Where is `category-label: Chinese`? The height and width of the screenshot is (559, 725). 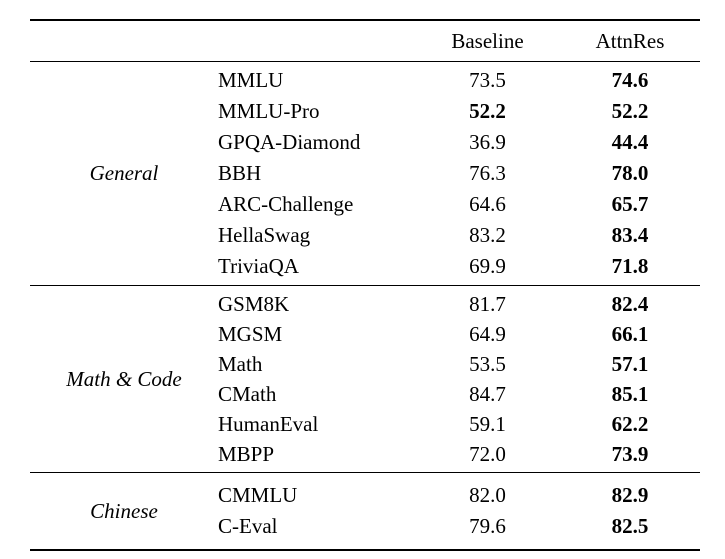 category-label: Chinese is located at coordinates (124, 510).